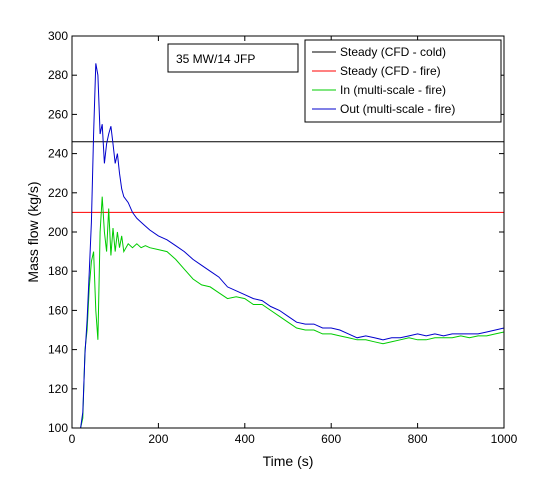  Describe the element at coordinates (504, 439) in the screenshot. I see `x-tick-label: 1000` at that location.